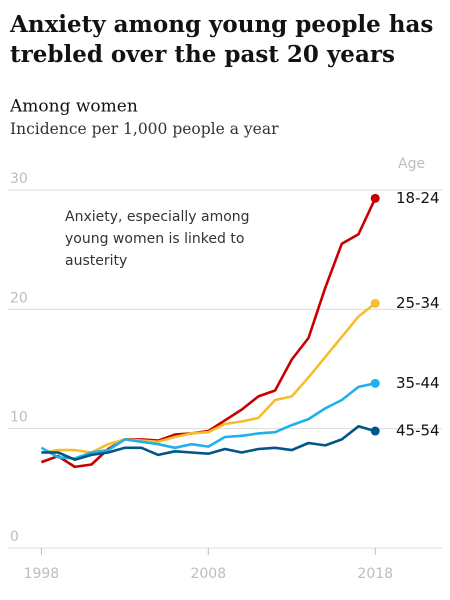 Image resolution: width=450 pixels, height=600 pixels. Describe the element at coordinates (418, 431) in the screenshot. I see `series-label: 45-54` at that location.